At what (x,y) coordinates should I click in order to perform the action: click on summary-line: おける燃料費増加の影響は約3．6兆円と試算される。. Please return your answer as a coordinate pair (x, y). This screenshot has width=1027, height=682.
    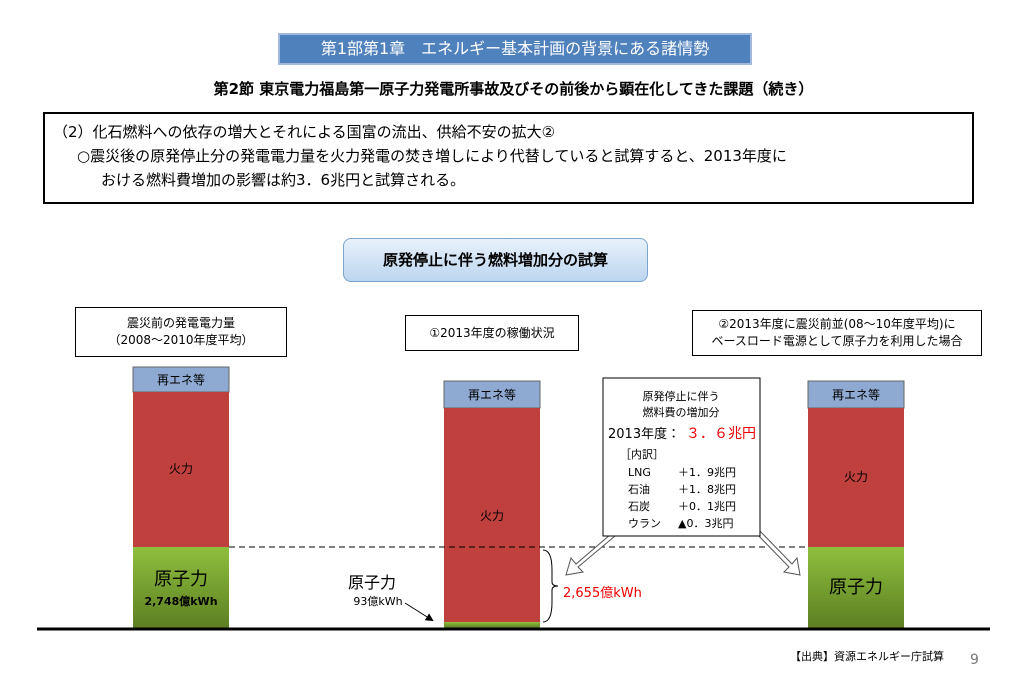
    Looking at the image, I should click on (283, 180).